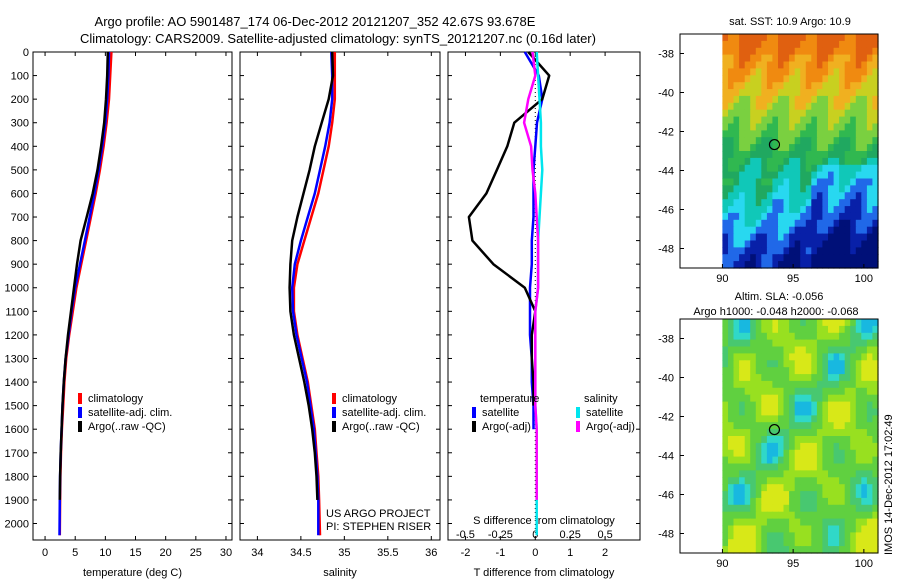 The image size is (900, 580). I want to click on x-axis-label: T difference from climatology, so click(544, 573).